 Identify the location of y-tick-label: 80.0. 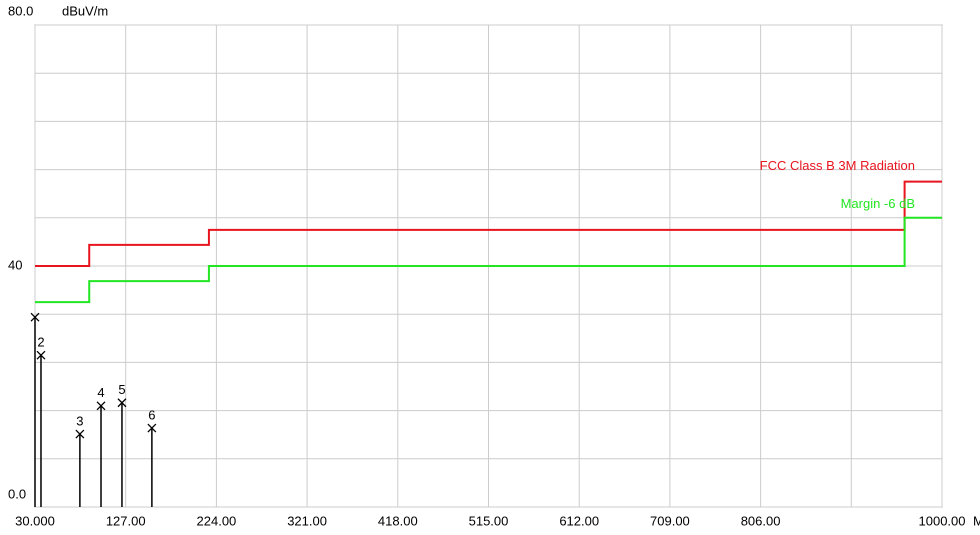
(20, 10).